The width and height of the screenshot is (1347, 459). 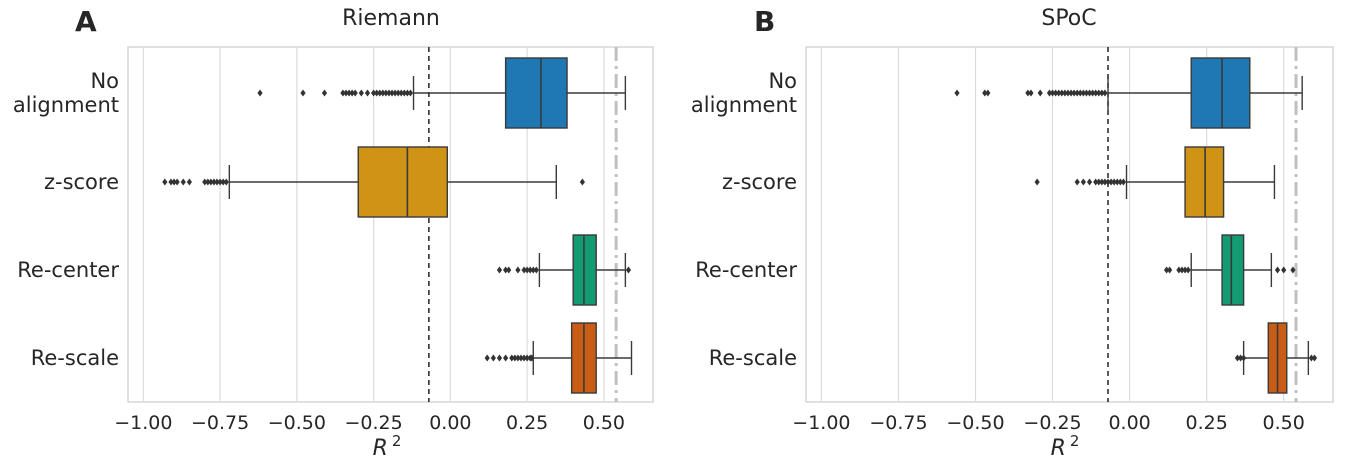 What do you see at coordinates (104, 81) in the screenshot?
I see `category-label: No` at bounding box center [104, 81].